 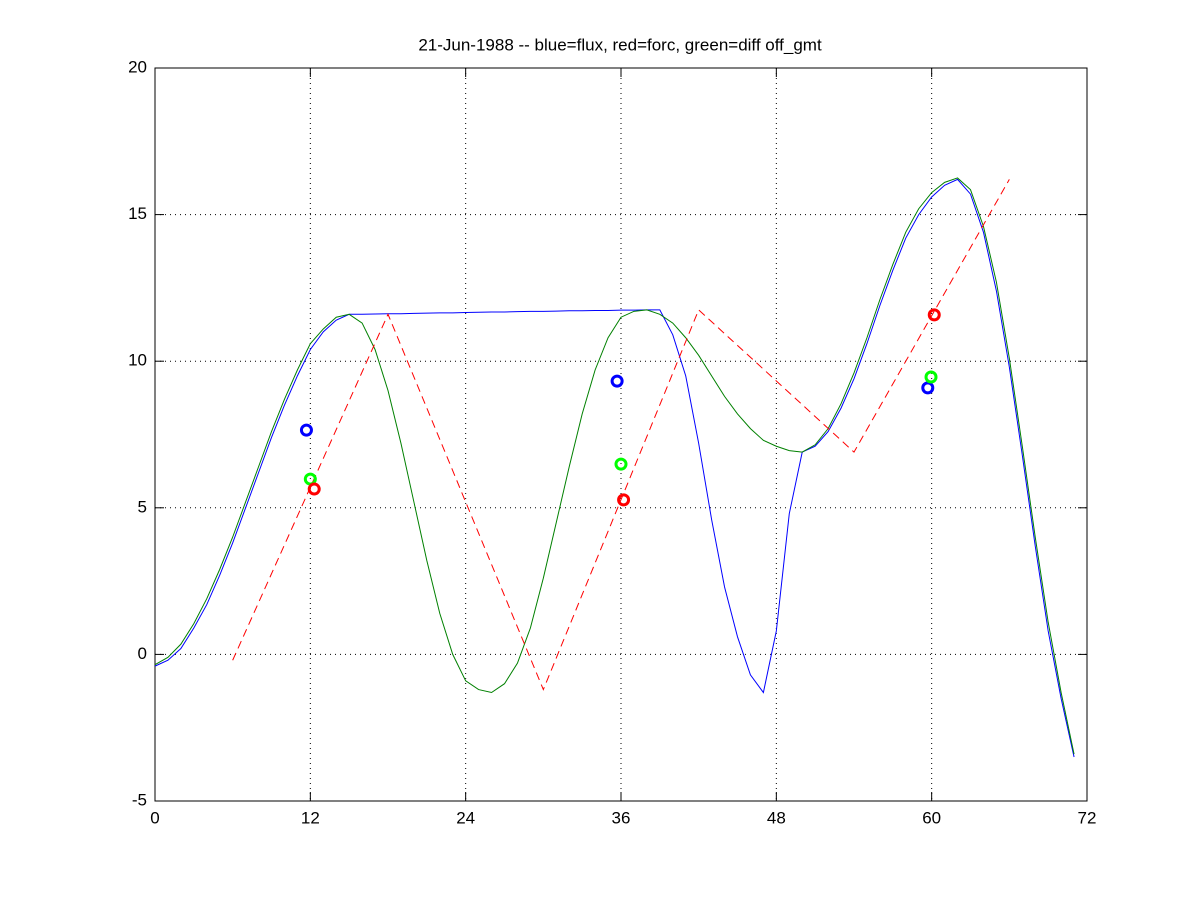 I want to click on y-tick-label: -5, so click(x=139, y=799).